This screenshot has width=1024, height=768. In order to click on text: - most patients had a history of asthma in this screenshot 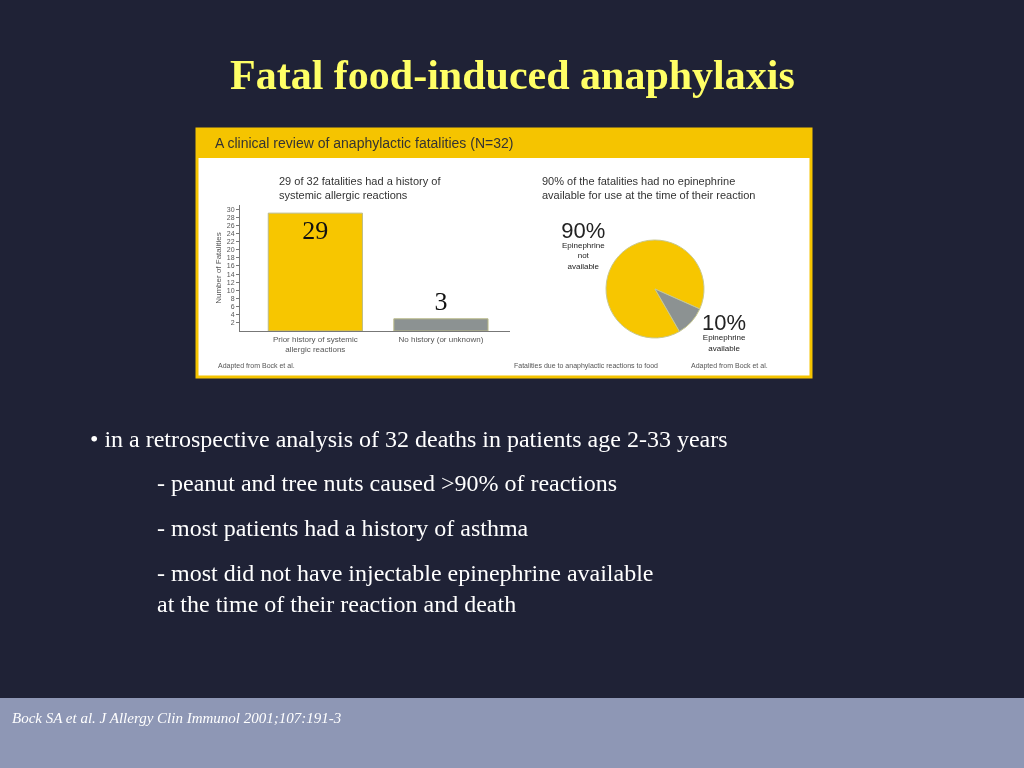, I will do `click(343, 528)`.